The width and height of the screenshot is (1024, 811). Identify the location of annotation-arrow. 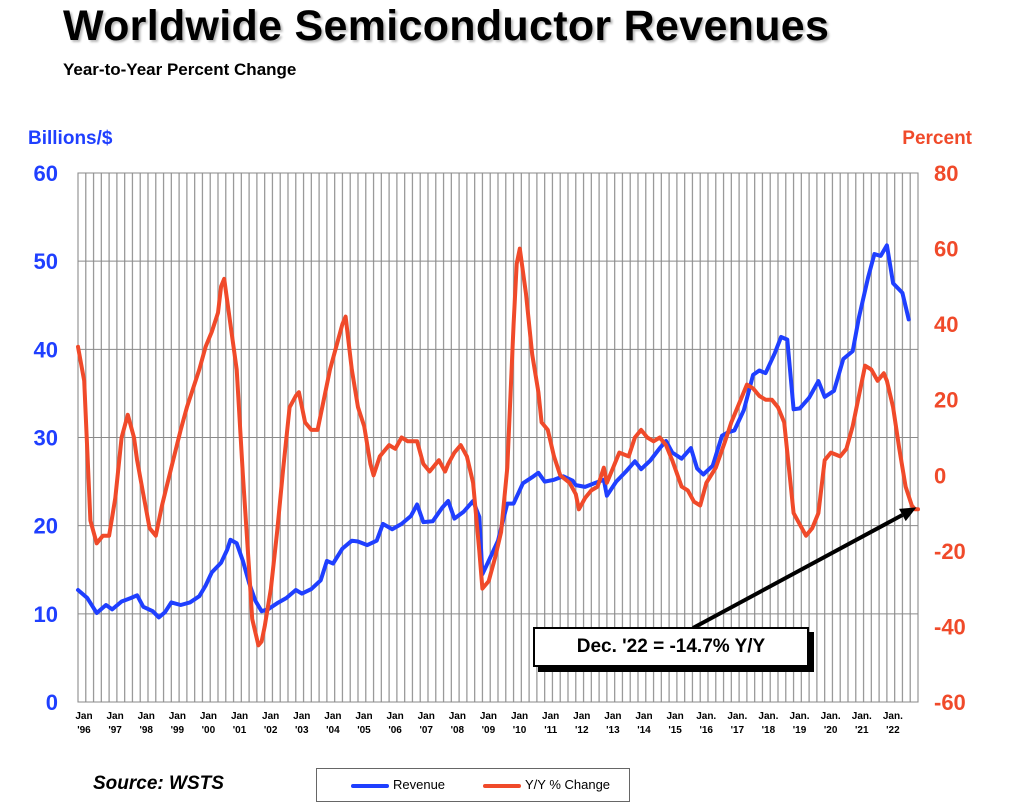
(804, 568).